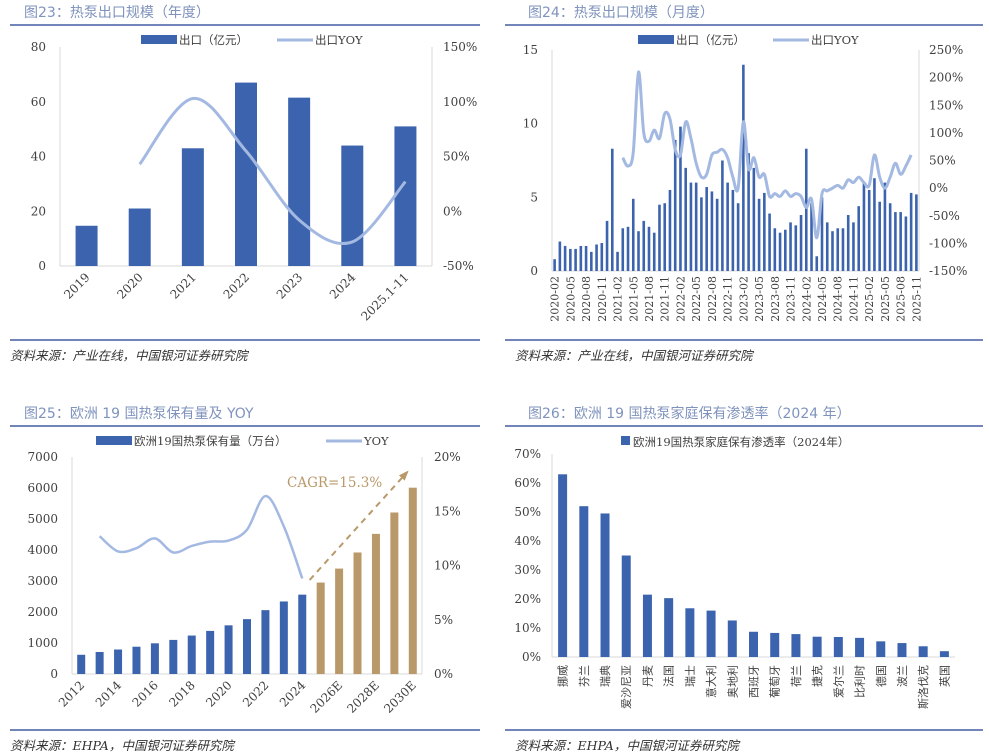  Describe the element at coordinates (796, 676) in the screenshot. I see `x-tick-label: 荷兰` at that location.